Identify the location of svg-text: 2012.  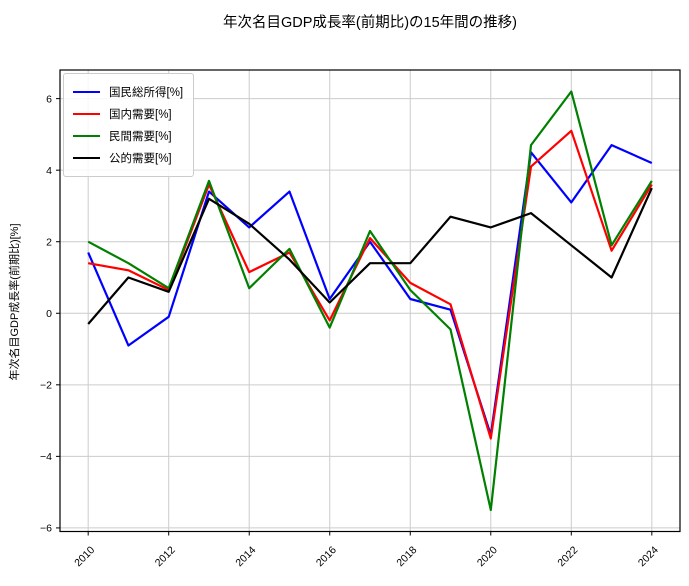
(165, 556).